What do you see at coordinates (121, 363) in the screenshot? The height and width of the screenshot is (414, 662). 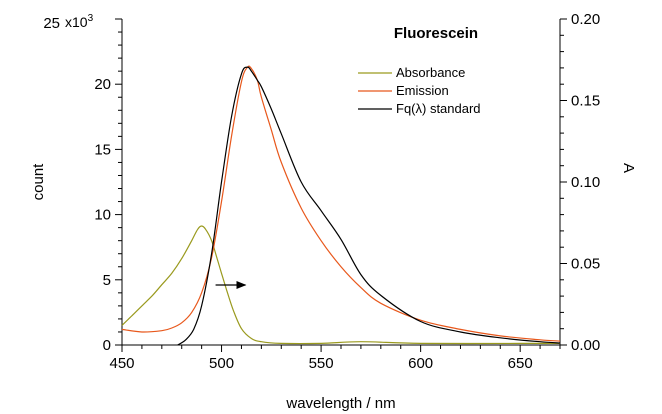 I see `x-tick-label: 450` at bounding box center [121, 363].